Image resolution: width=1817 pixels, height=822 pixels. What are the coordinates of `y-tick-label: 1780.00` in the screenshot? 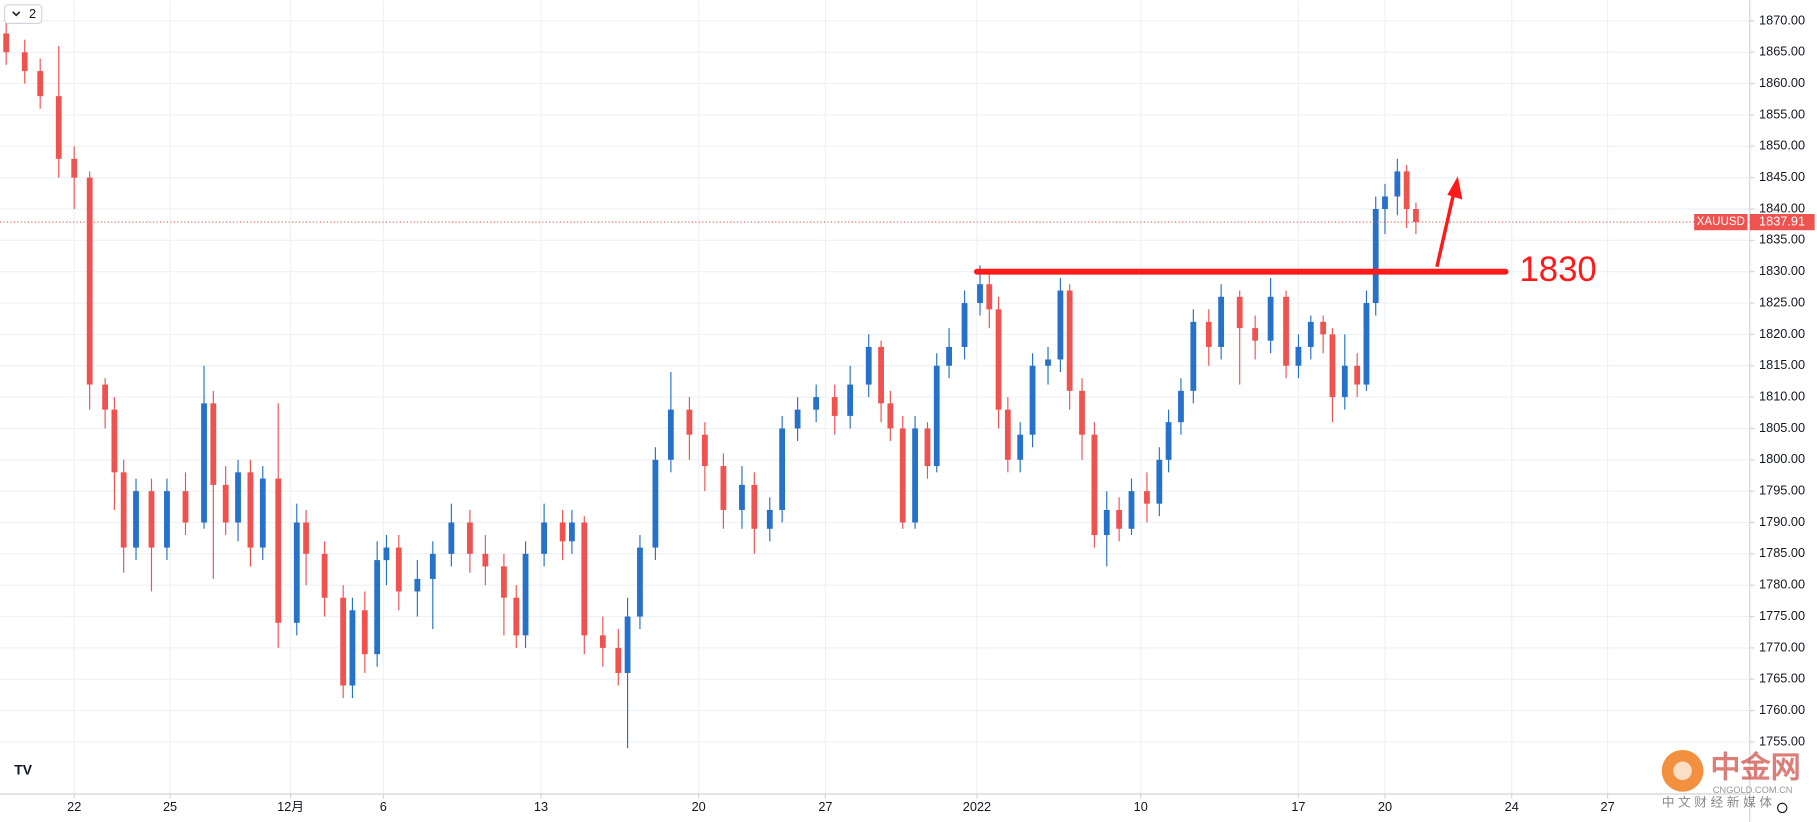 It's located at (1782, 584).